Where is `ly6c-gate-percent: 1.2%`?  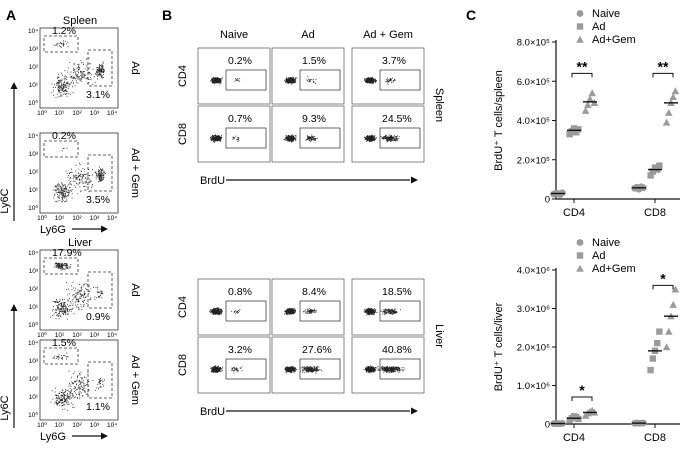
ly6c-gate-percent: 1.2% is located at coordinates (64, 31).